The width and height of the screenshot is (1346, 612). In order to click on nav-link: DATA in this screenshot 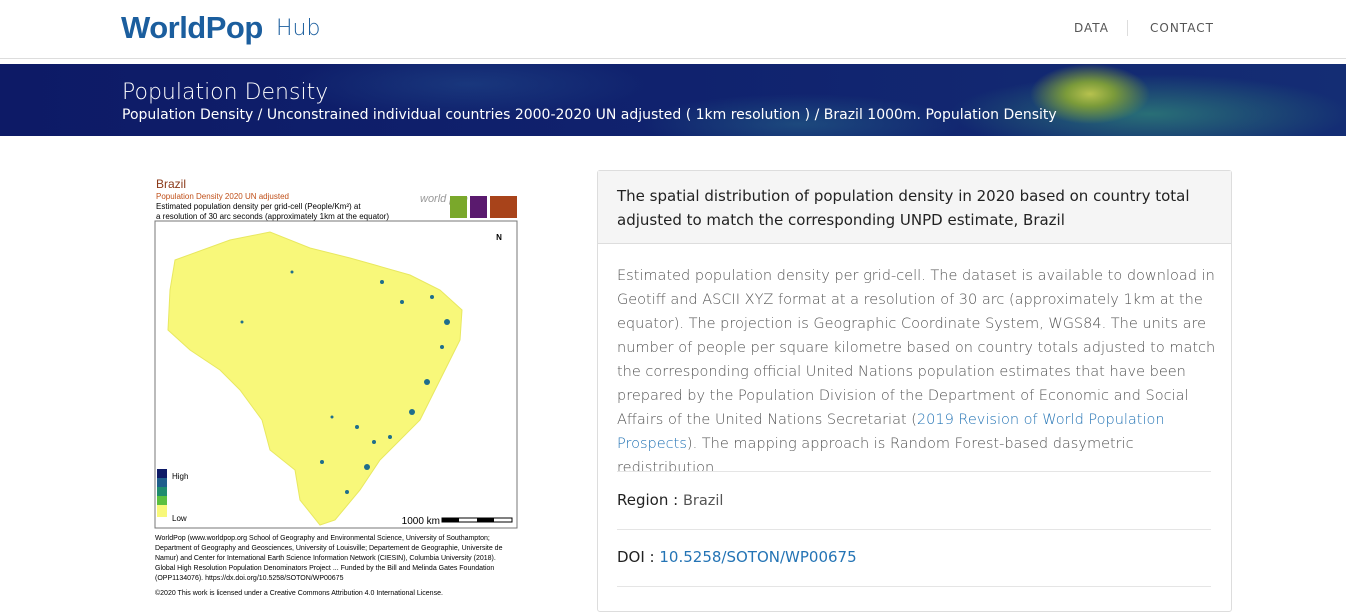, I will do `click(1091, 28)`.